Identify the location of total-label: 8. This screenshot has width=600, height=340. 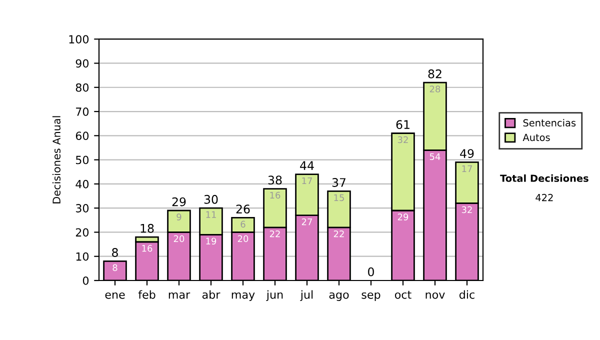
(115, 252).